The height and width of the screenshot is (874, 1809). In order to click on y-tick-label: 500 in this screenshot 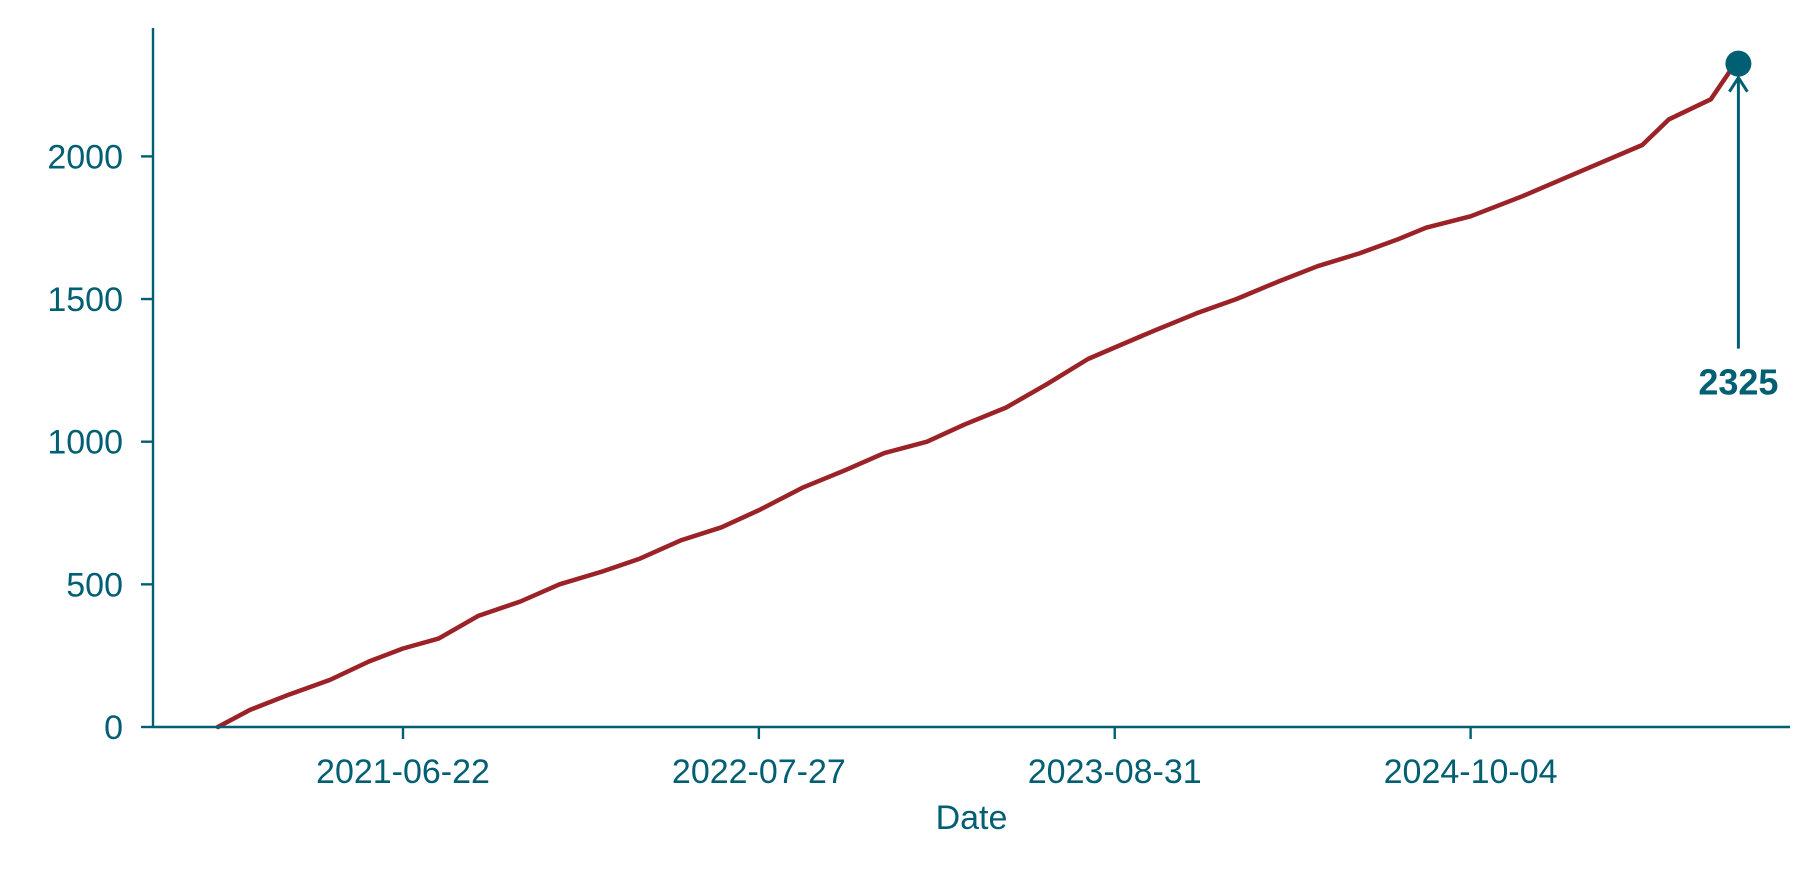, I will do `click(94, 585)`.